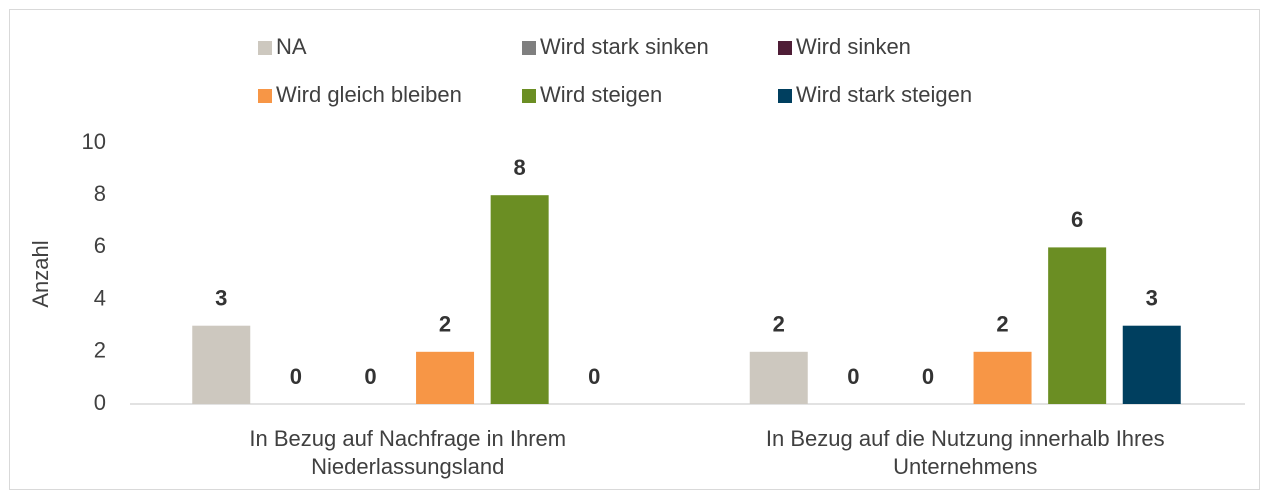  Describe the element at coordinates (601, 94) in the screenshot. I see `legend-label: Wird steigen` at that location.